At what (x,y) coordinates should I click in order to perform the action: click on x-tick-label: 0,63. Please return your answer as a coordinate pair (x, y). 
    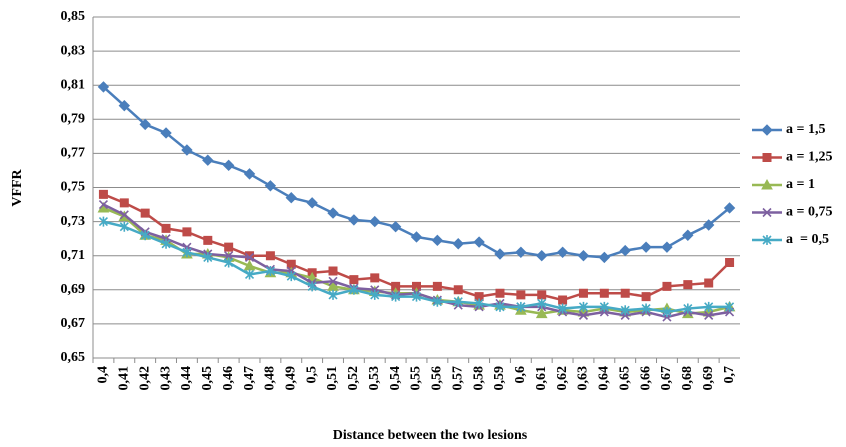
    Looking at the image, I should click on (583, 378).